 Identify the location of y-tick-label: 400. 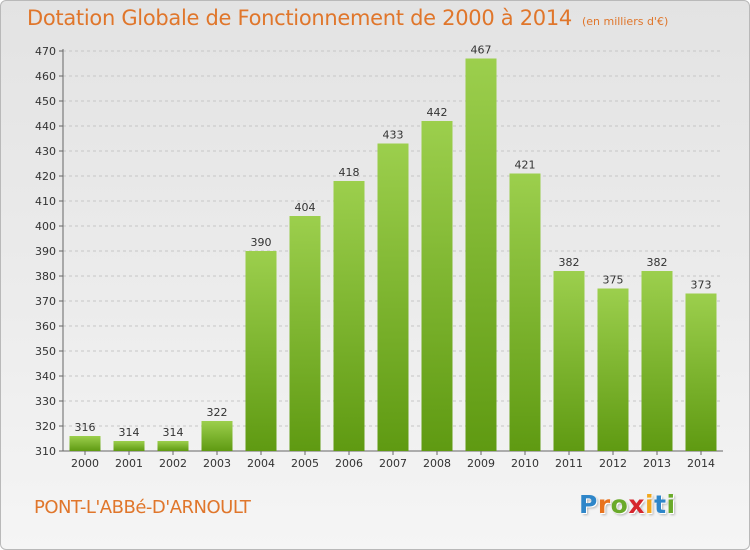
(45, 226).